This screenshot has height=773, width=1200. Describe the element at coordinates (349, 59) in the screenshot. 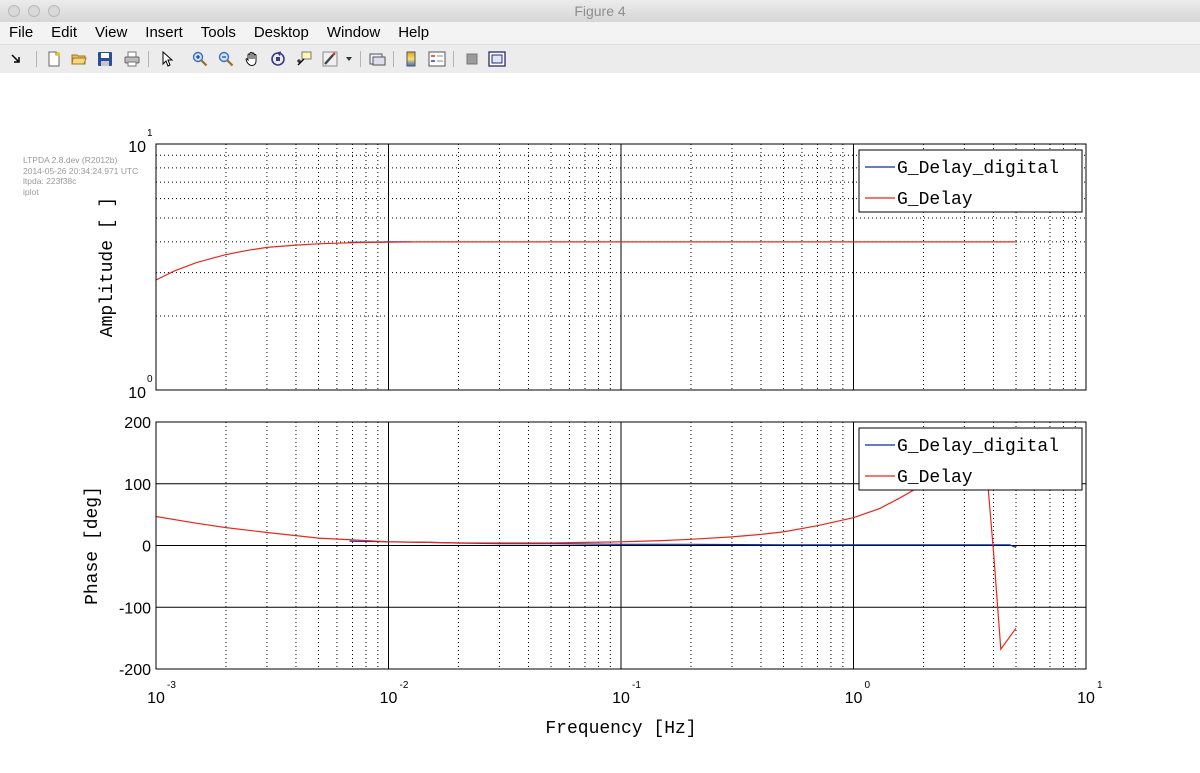

I see `dropdown-arrow-icon` at that location.